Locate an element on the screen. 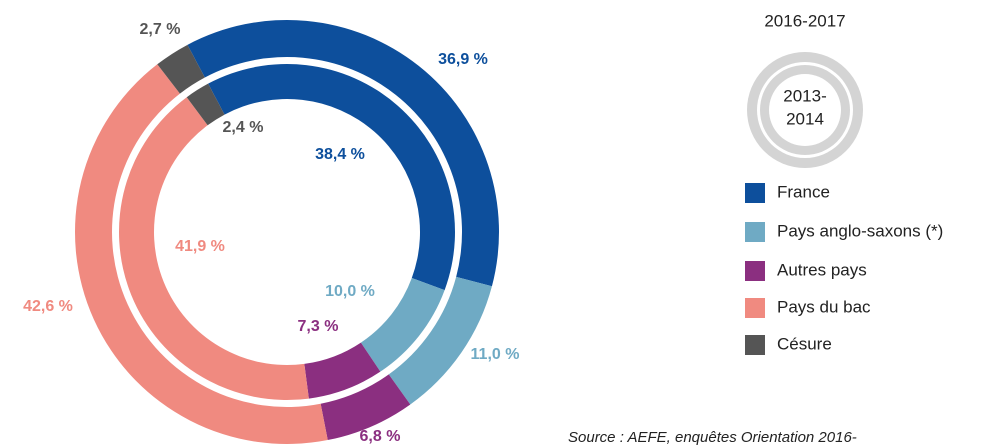  data-label: 2,7 % is located at coordinates (160, 29).